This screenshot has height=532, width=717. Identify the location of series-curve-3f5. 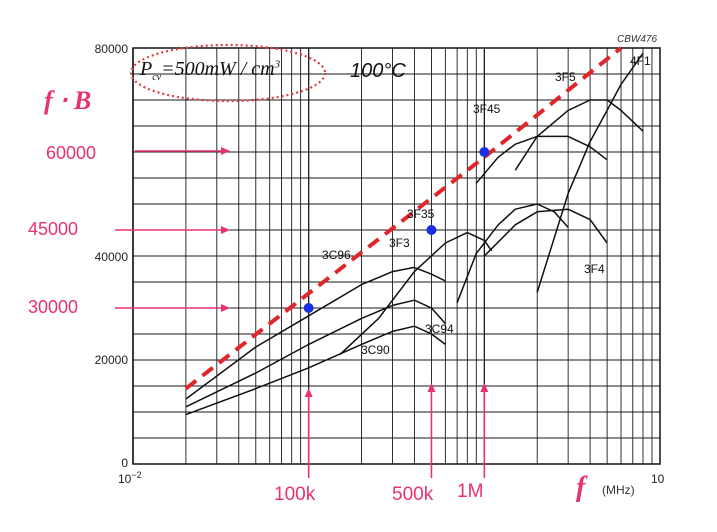
(579, 135).